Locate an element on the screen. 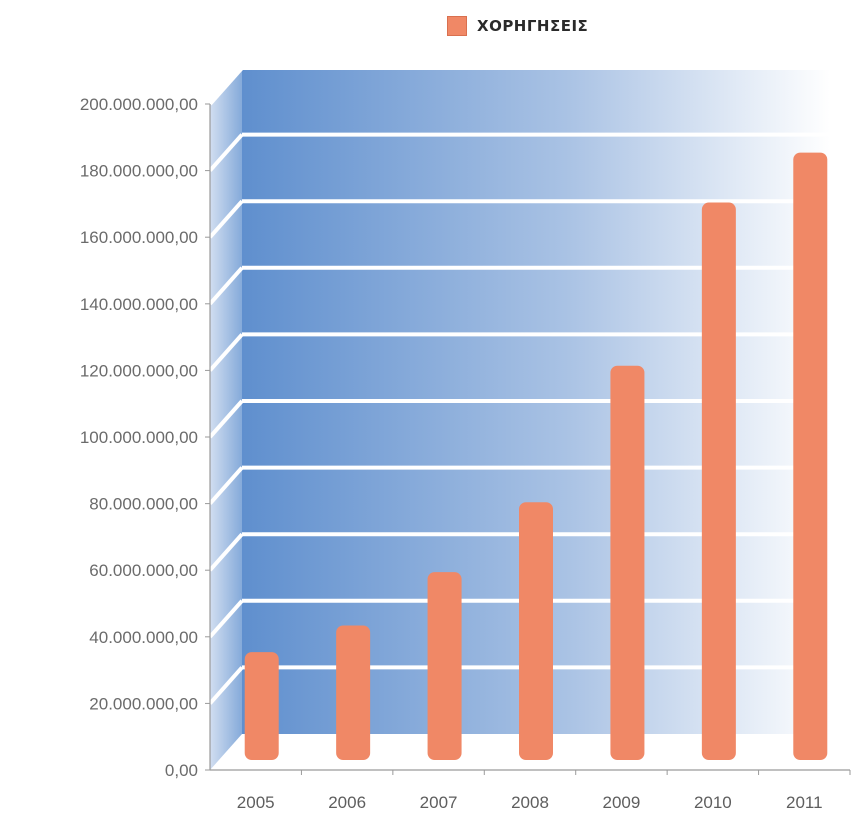 This screenshot has height=833, width=866. bar-2007 is located at coordinates (444, 666).